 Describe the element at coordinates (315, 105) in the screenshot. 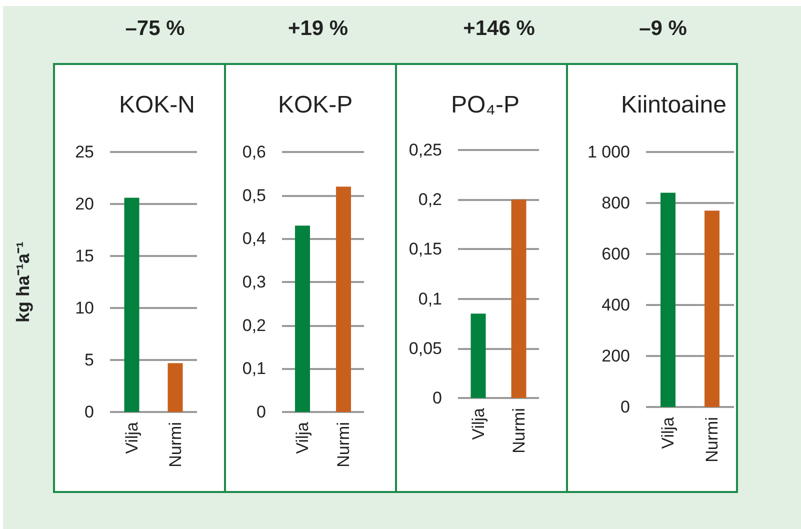

I see `chart-title: KOK-P` at that location.